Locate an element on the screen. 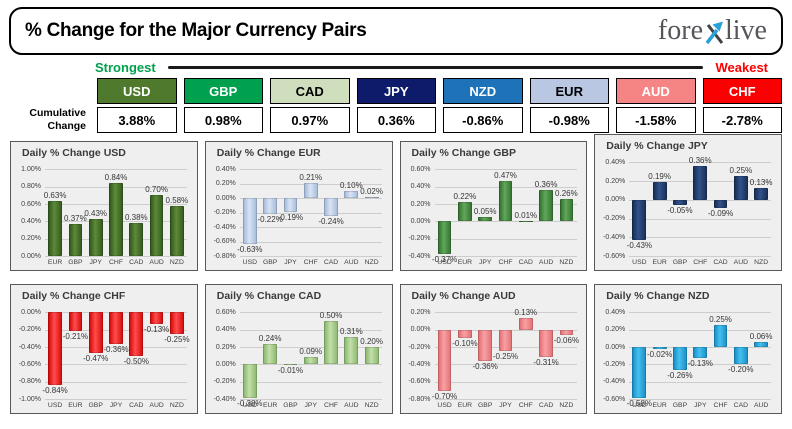 The height and width of the screenshot is (429, 792). chart-title: Daily % Change USD is located at coordinates (74, 153).